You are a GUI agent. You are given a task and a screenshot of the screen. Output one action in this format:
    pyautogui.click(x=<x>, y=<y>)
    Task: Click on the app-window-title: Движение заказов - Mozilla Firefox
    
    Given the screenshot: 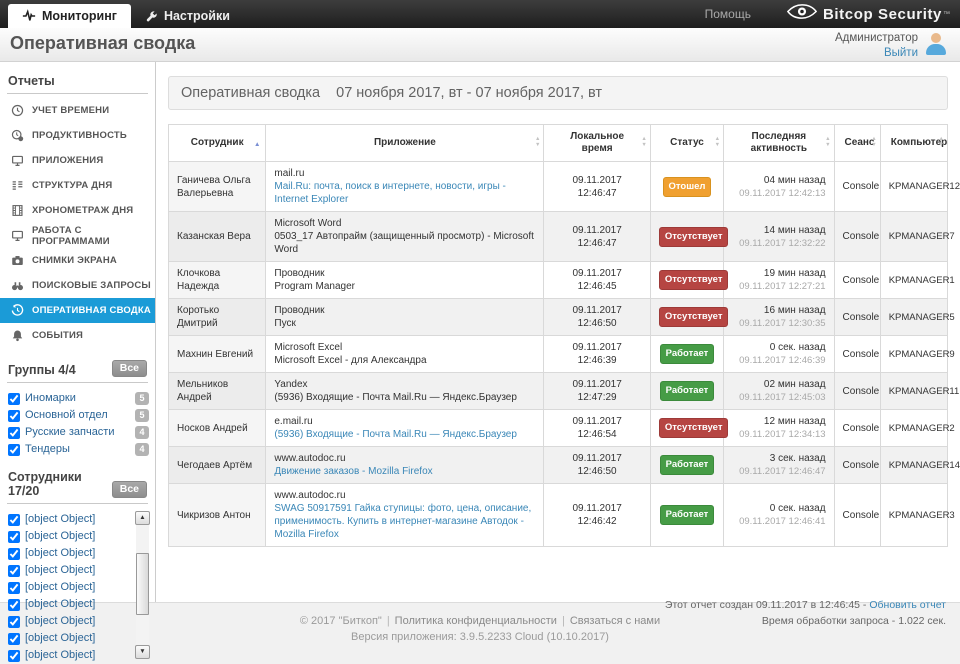 What is the action you would take?
    pyautogui.click(x=353, y=471)
    